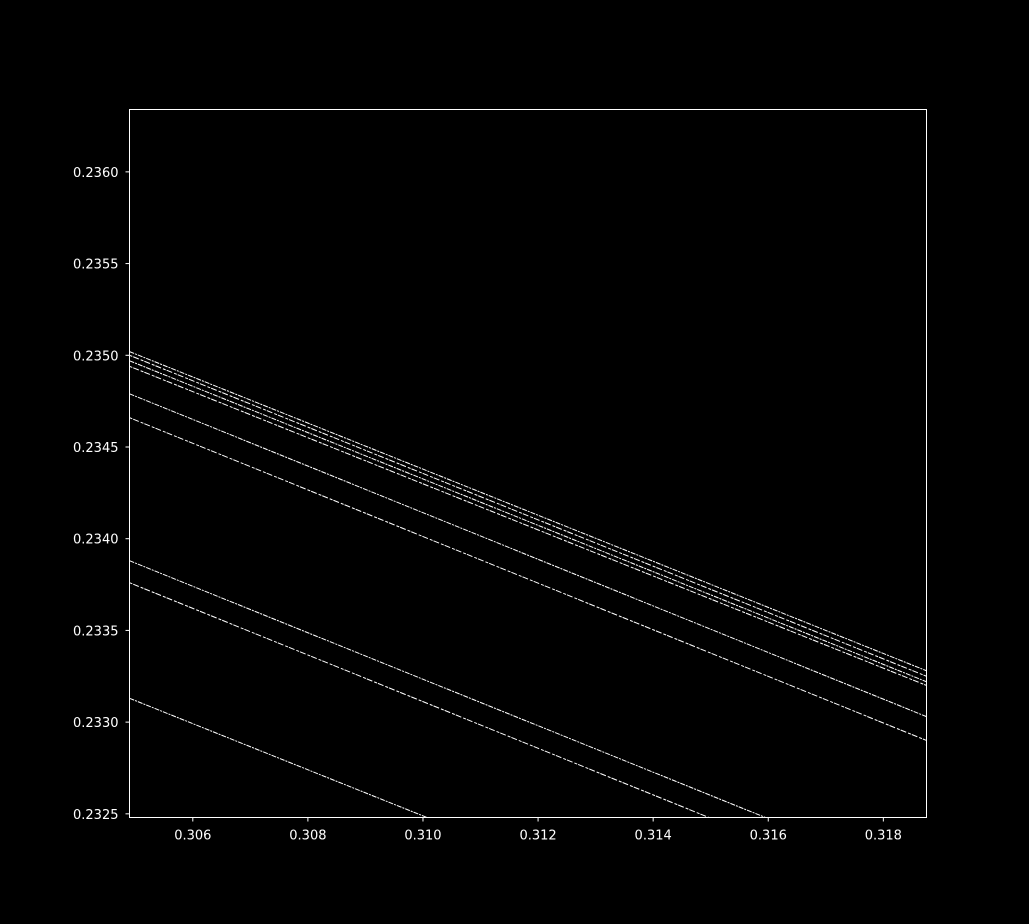 The height and width of the screenshot is (924, 1029). I want to click on y-tick-label: 0.2340, so click(96, 540).